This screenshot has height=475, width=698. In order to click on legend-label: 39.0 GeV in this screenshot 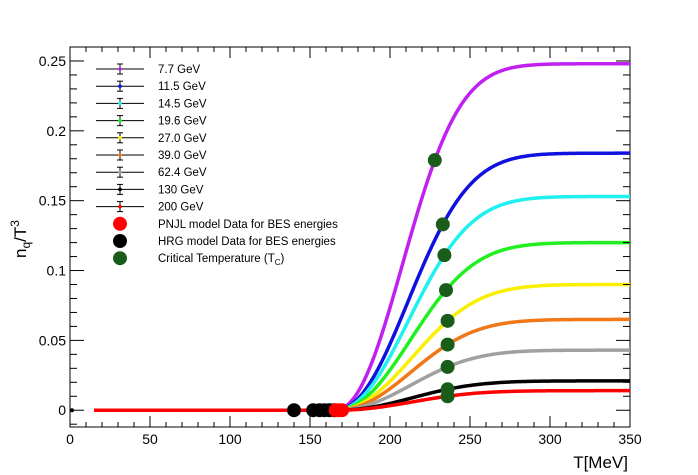, I will do `click(182, 156)`.